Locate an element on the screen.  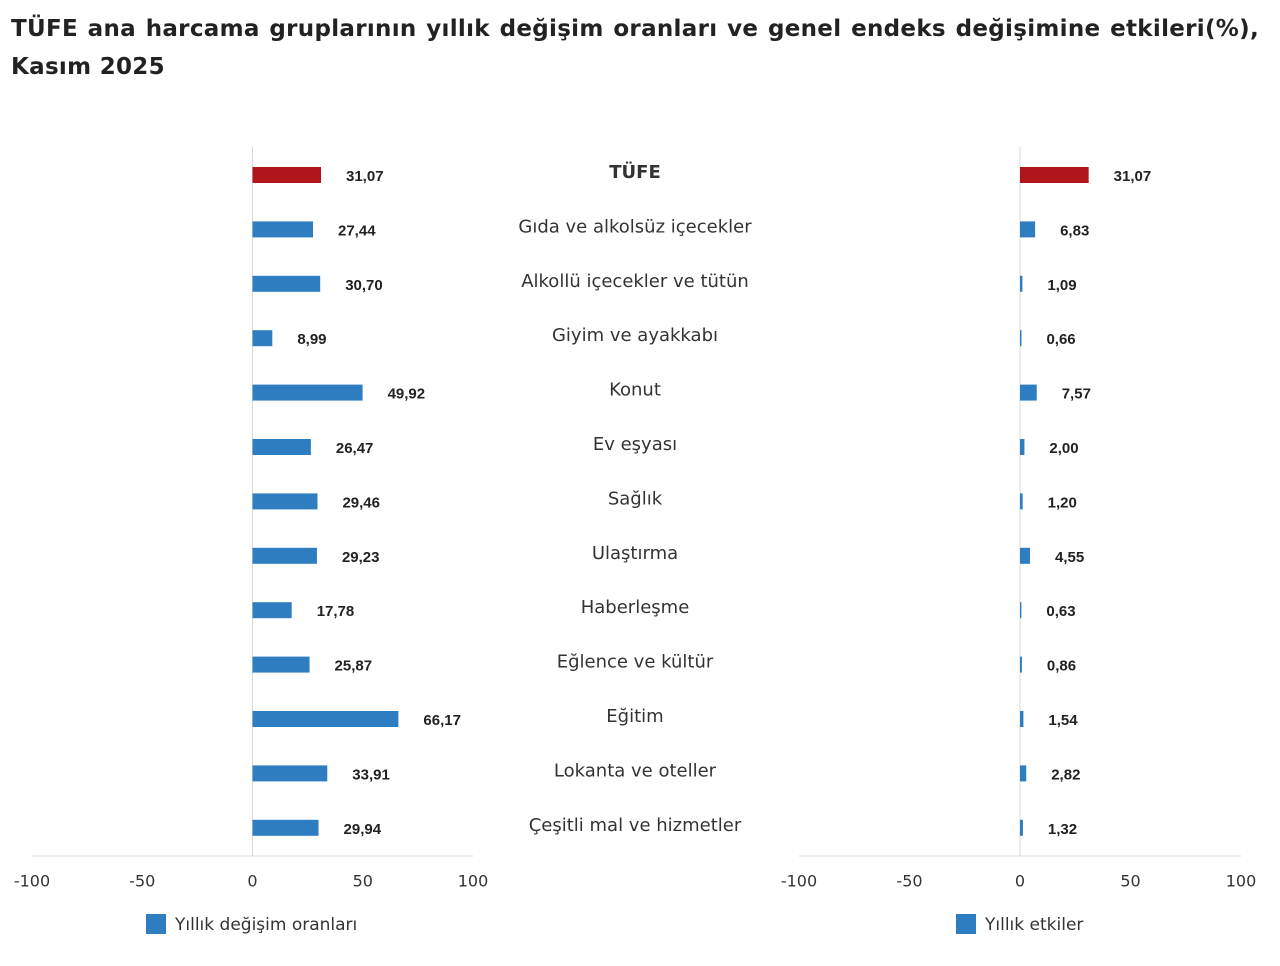
value-label: 7,57 is located at coordinates (1076, 394).